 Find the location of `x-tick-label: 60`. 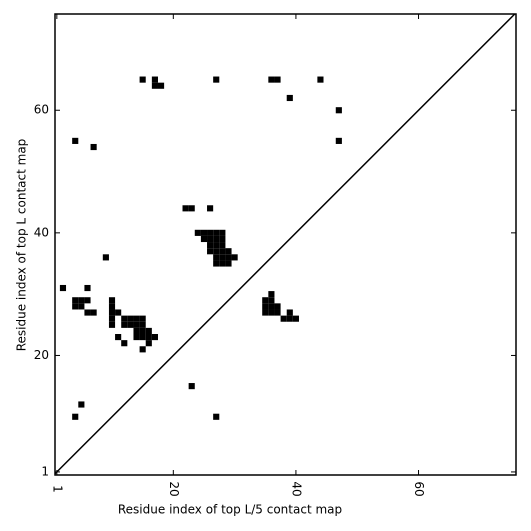

x-tick-label: 60 is located at coordinates (419, 488).